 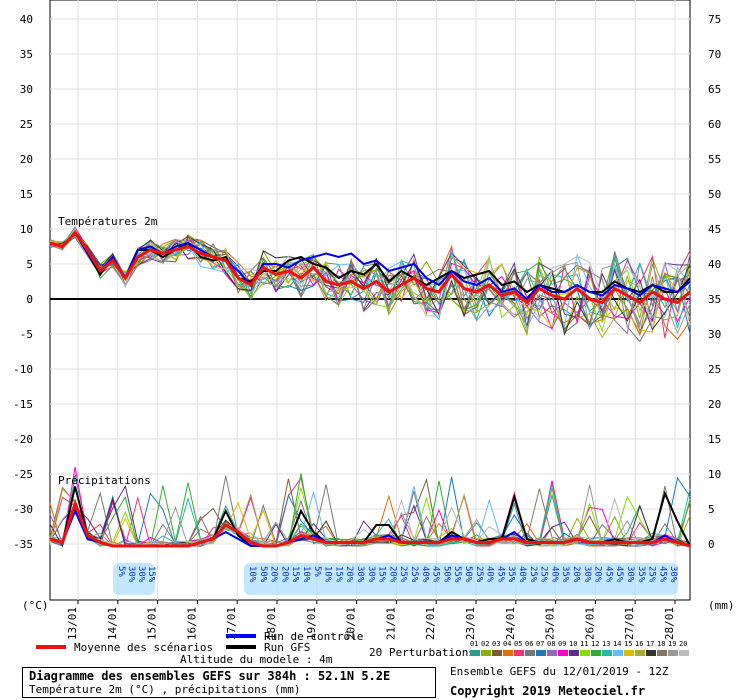 I want to click on right-tick-label: 70, so click(x=714, y=54).